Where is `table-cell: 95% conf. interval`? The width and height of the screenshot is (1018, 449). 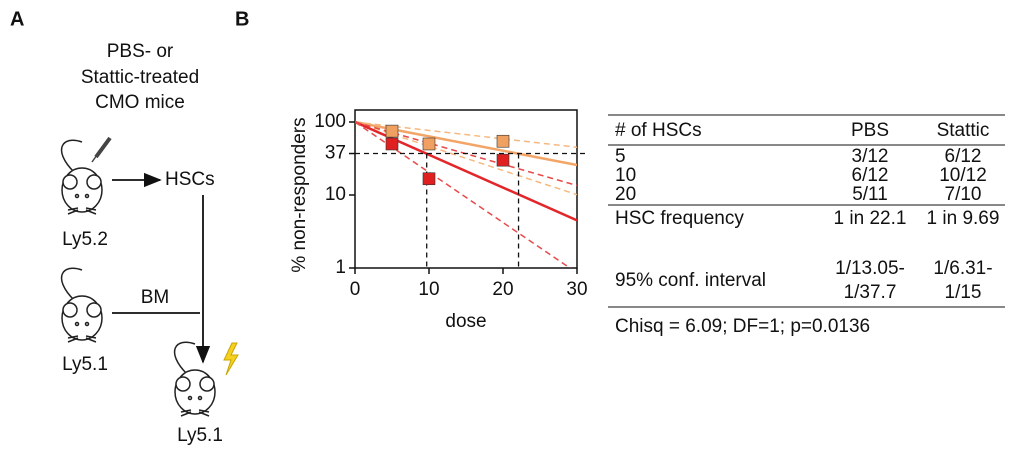 table-cell: 95% conf. interval is located at coordinates (690, 280).